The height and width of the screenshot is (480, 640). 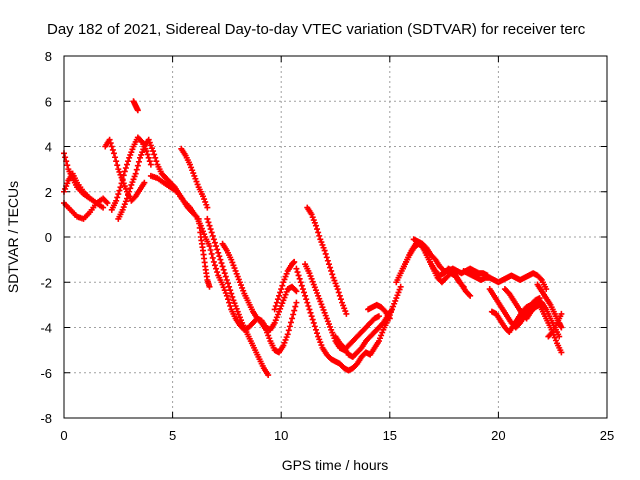 What do you see at coordinates (48, 101) in the screenshot?
I see `y-tick-label: 6` at bounding box center [48, 101].